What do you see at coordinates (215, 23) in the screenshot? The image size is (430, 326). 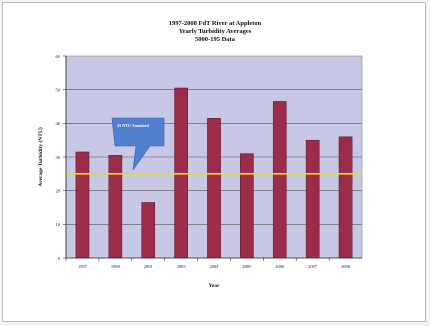 I see `chart-title: 1997-2008 FdT River at Appleton` at bounding box center [215, 23].